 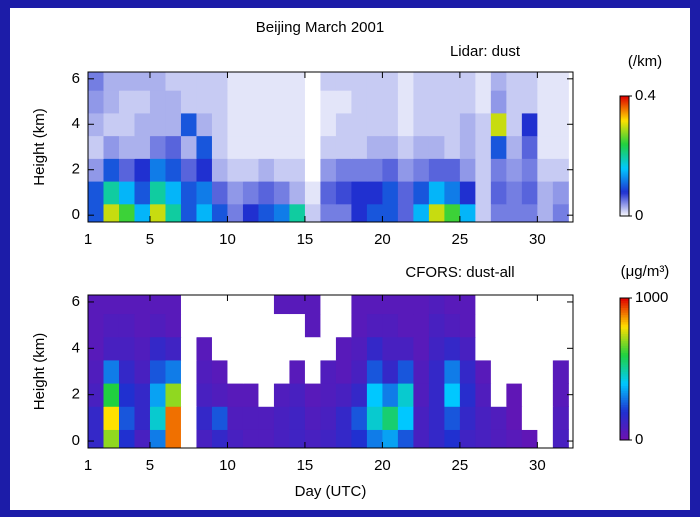 I want to click on y-tick-label: 4, so click(x=76, y=347).